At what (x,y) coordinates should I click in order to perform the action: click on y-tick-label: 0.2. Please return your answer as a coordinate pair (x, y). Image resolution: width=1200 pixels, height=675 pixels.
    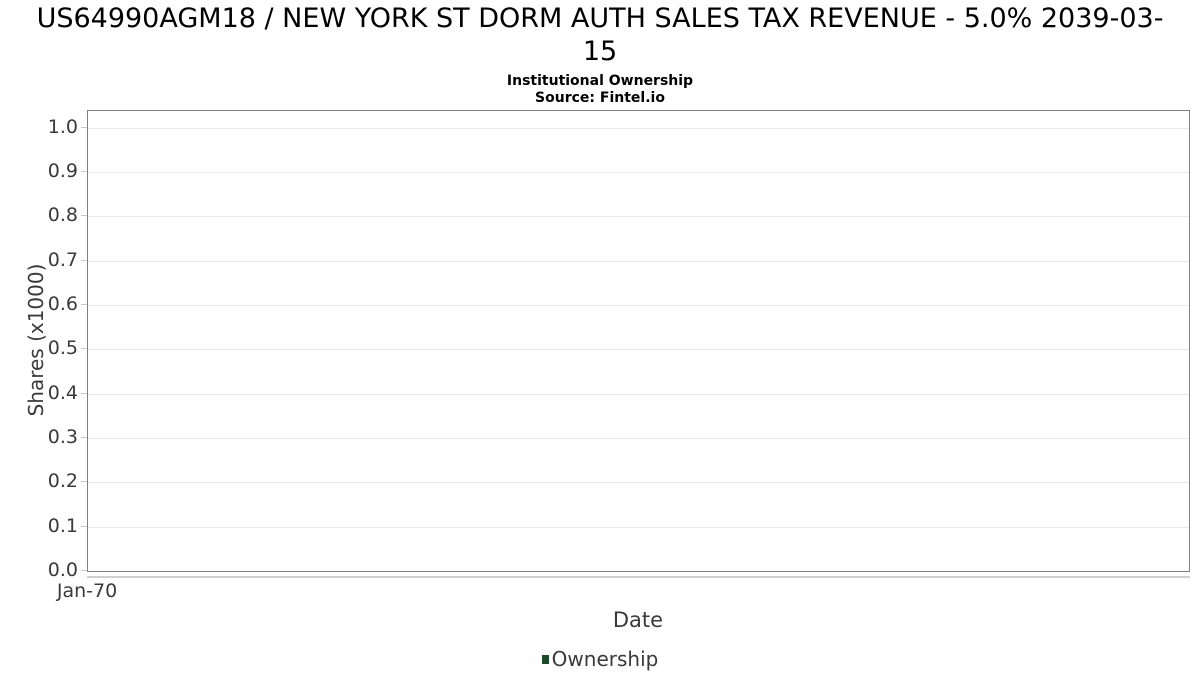
    Looking at the image, I should click on (62, 481).